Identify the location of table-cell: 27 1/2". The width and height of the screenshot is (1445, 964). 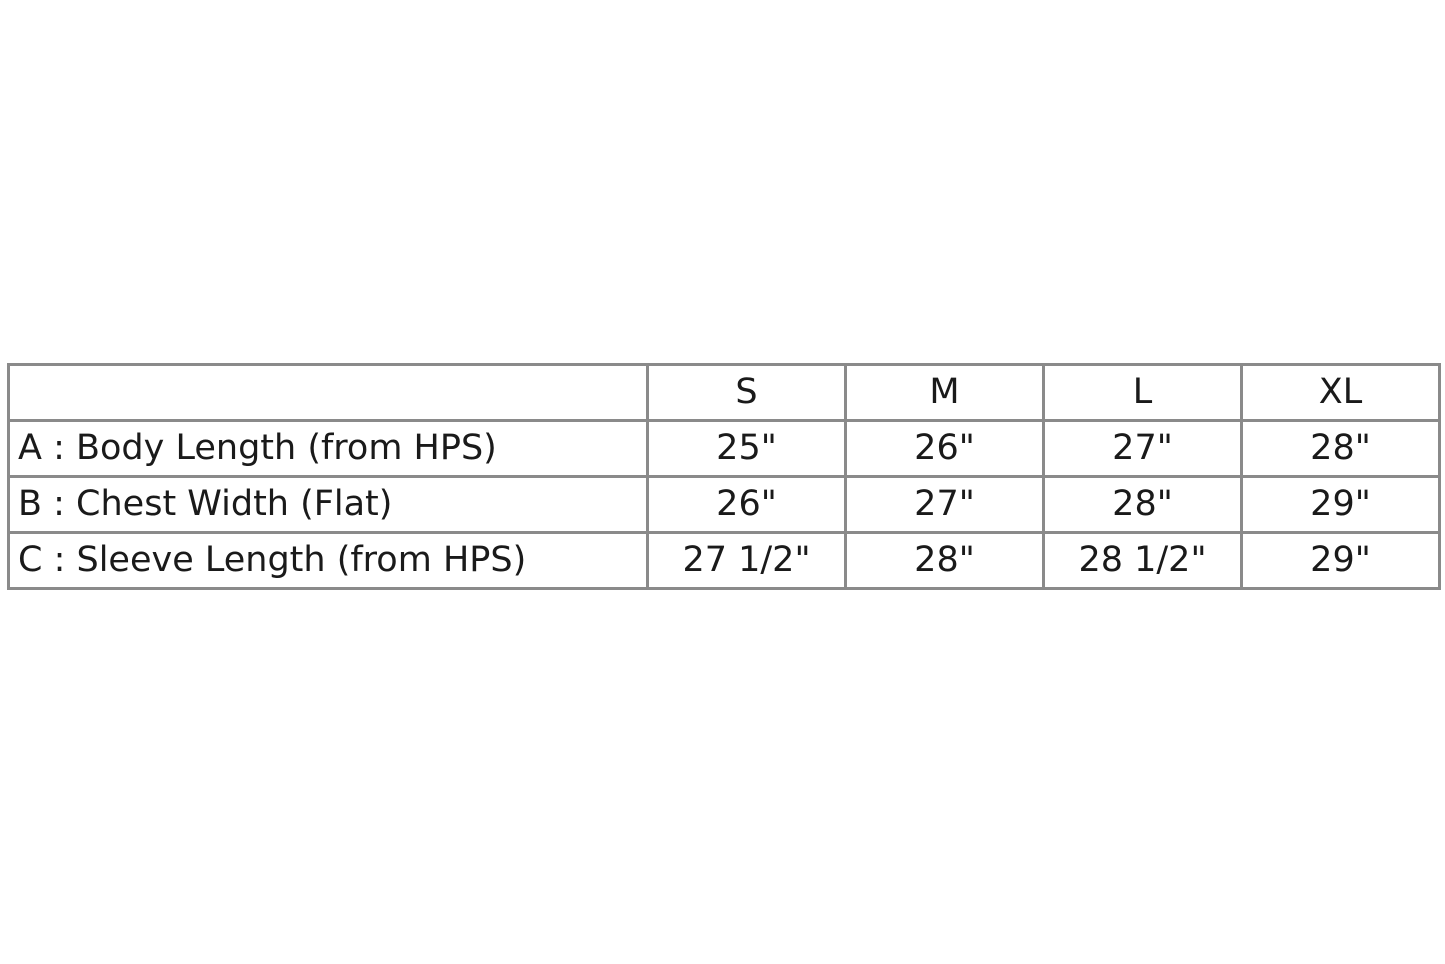
(746, 560).